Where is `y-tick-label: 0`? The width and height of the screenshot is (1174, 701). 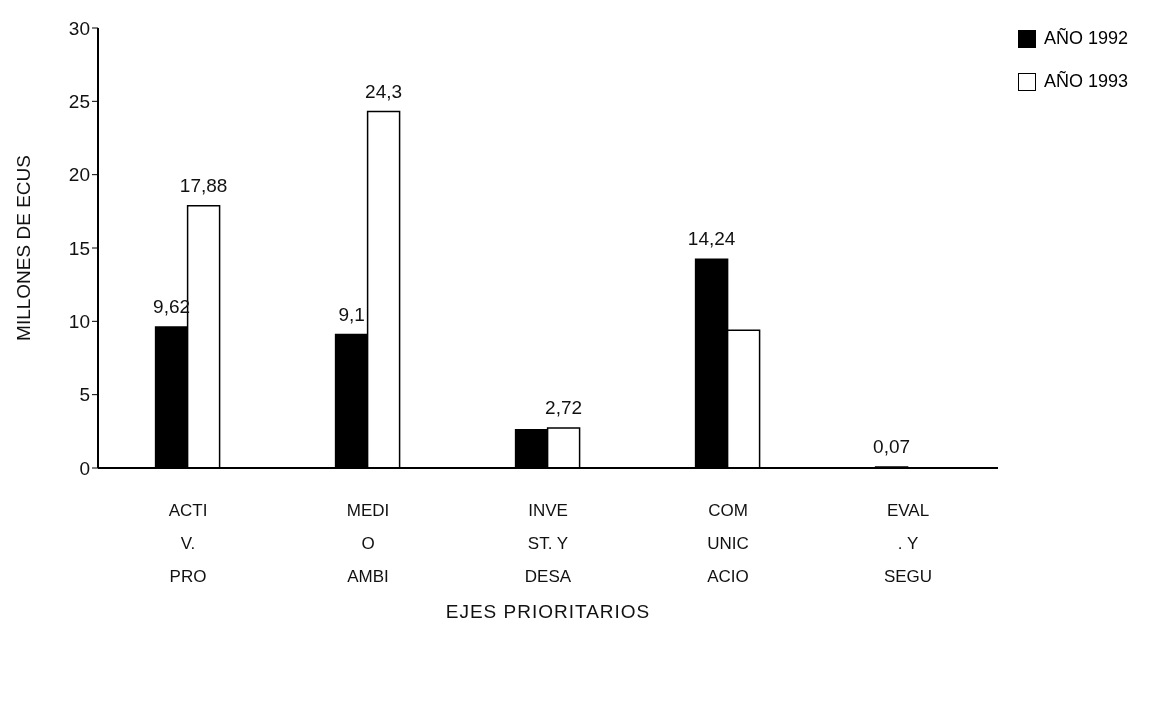
y-tick-label: 0 is located at coordinates (84, 468).